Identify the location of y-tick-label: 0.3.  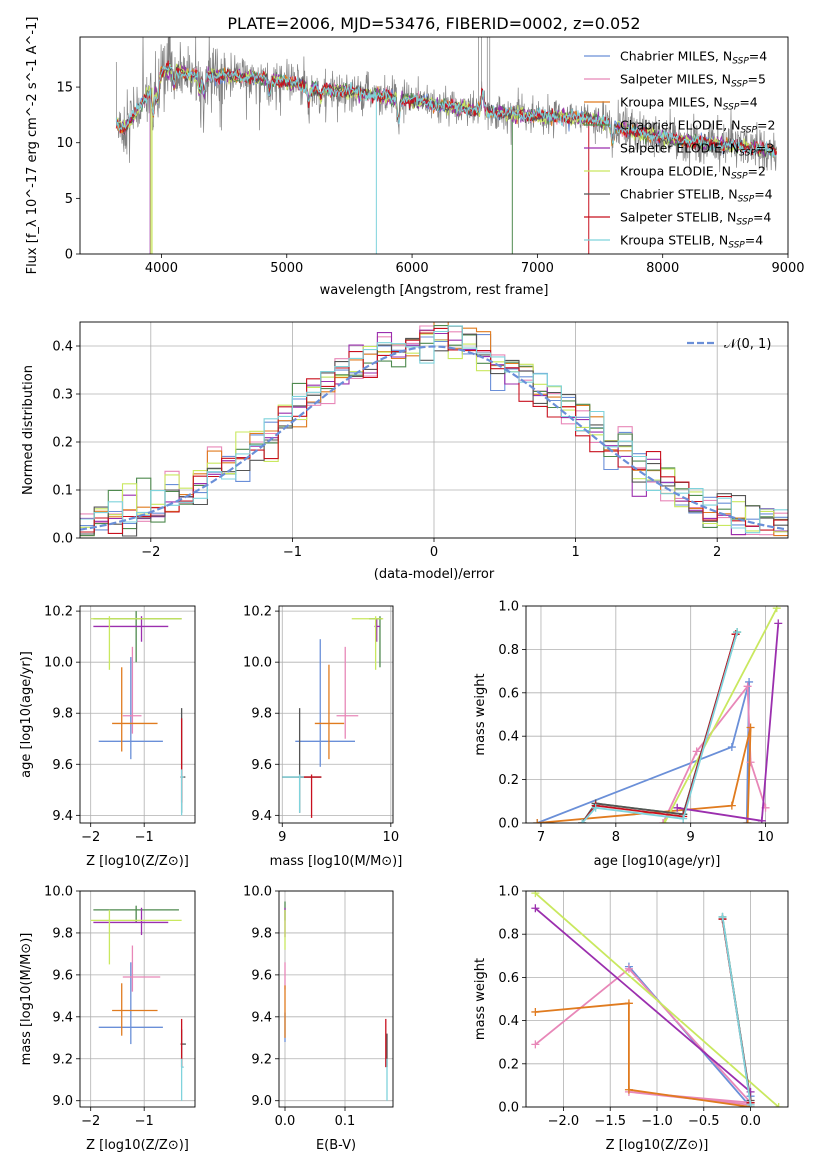
(62, 395).